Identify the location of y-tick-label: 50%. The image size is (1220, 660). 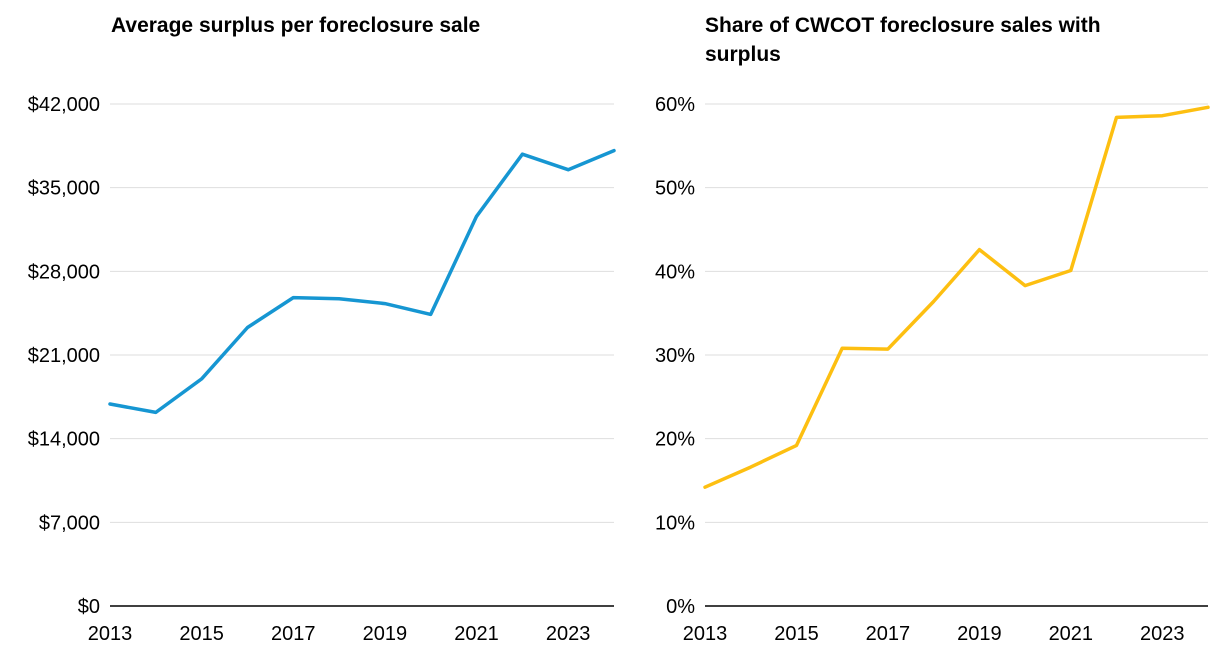
(675, 189).